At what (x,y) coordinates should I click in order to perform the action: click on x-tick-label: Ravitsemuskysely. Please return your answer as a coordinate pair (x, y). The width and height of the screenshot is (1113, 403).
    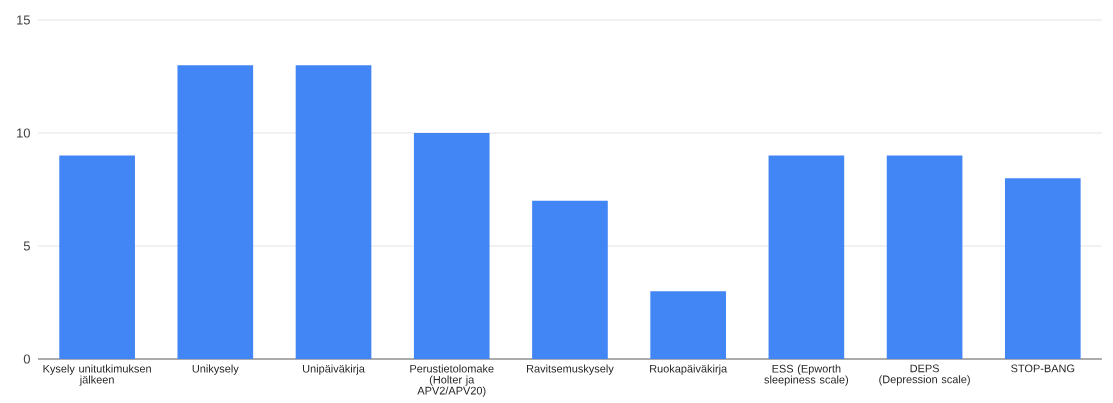
    Looking at the image, I should click on (570, 369).